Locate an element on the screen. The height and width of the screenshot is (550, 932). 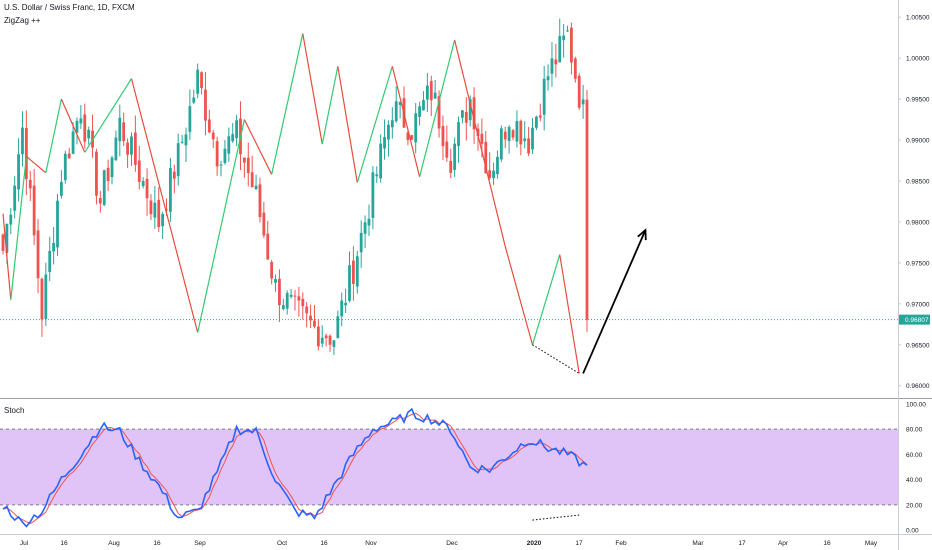
time-axis-label: 2020 is located at coordinates (534, 543).